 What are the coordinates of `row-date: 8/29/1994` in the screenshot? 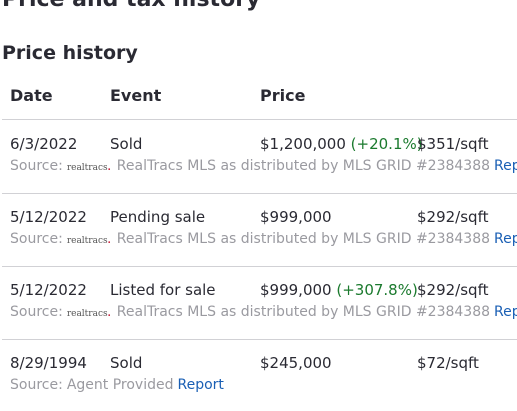 It's located at (48, 363).